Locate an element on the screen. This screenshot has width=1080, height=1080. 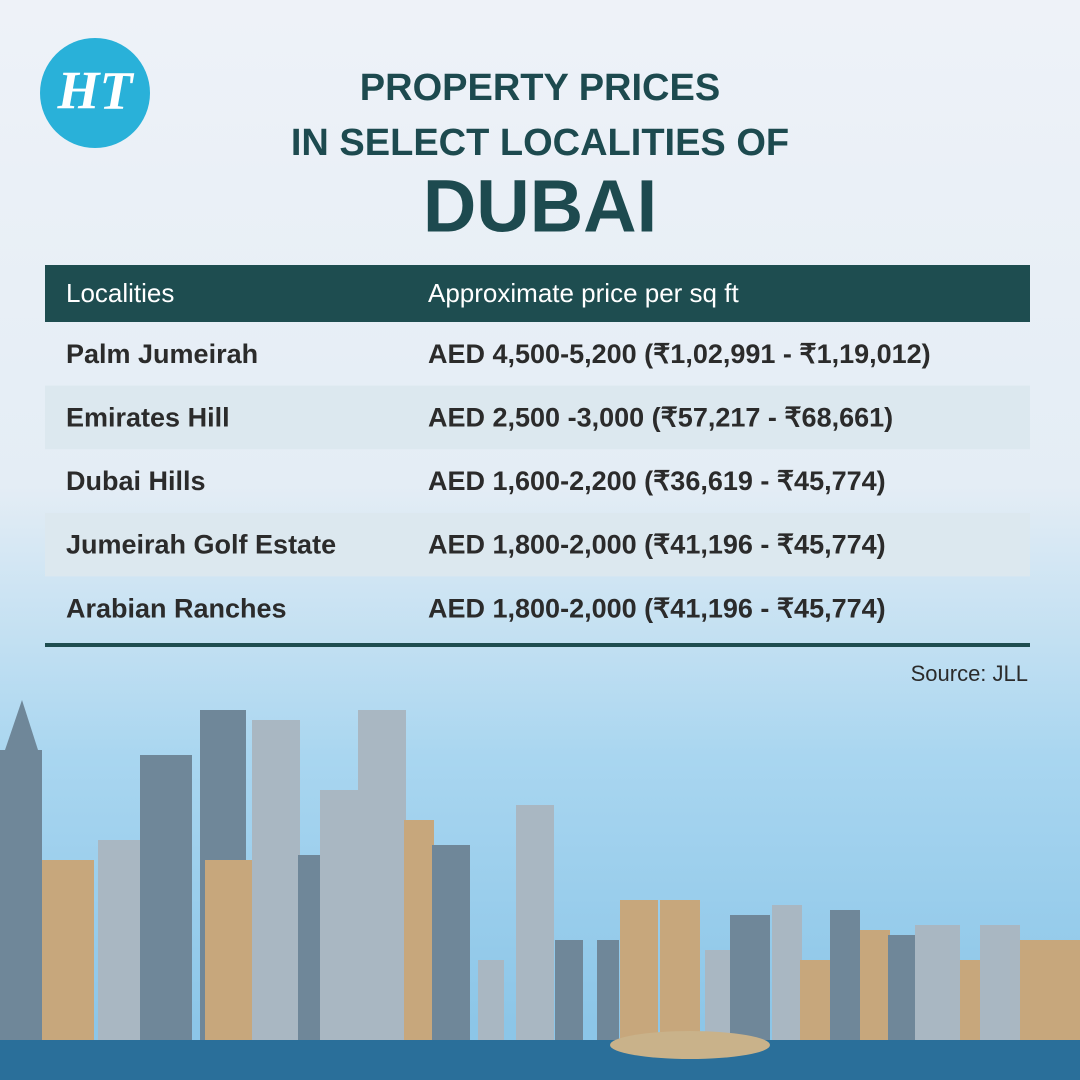
logo-badge is located at coordinates (95, 93).